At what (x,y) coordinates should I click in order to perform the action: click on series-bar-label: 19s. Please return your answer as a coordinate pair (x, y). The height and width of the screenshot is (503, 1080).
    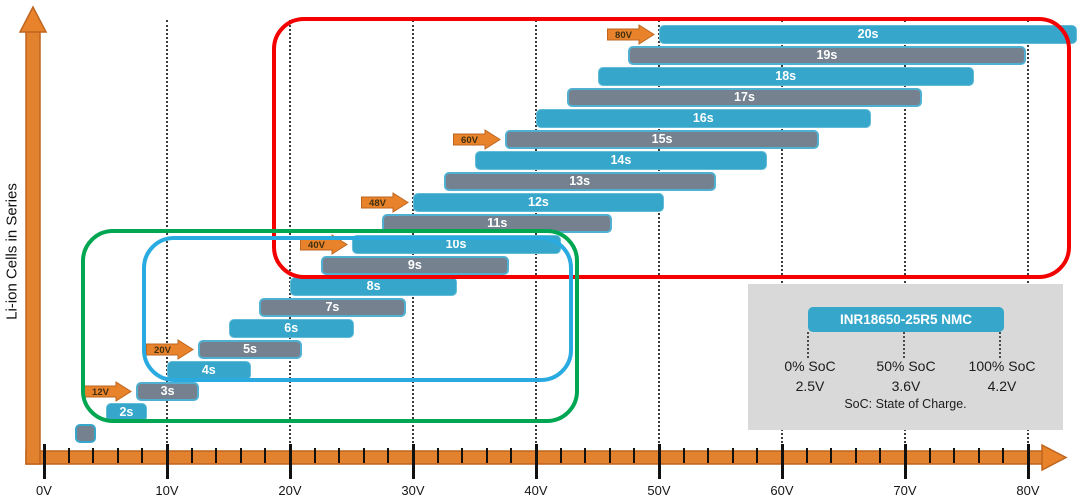
    Looking at the image, I should click on (827, 55).